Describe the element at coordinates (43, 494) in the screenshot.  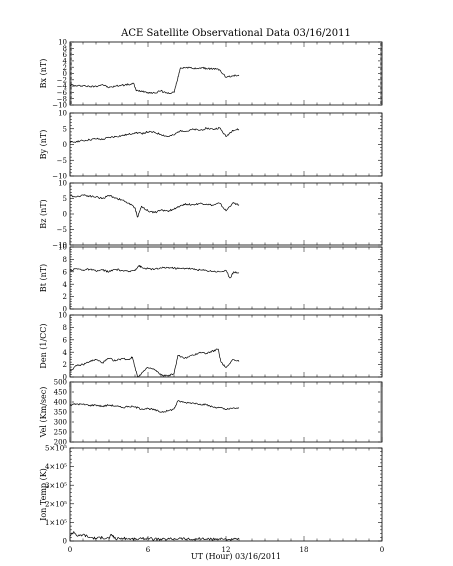
I see `y-axis-label: Ion Temp (K)` at that location.